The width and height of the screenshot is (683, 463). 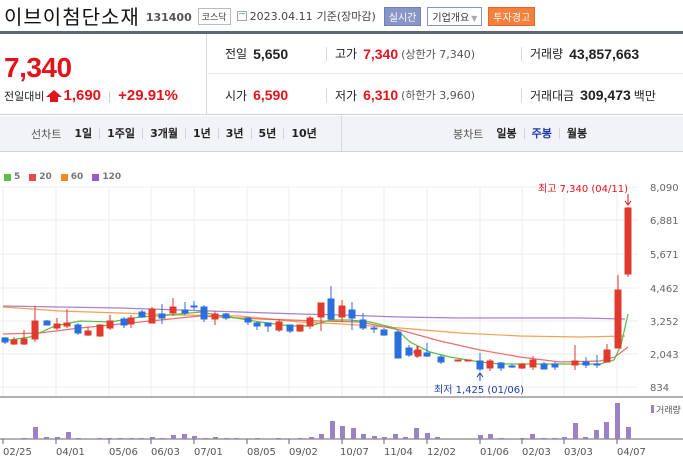 I want to click on volume-legend-swatch, so click(x=652, y=409).